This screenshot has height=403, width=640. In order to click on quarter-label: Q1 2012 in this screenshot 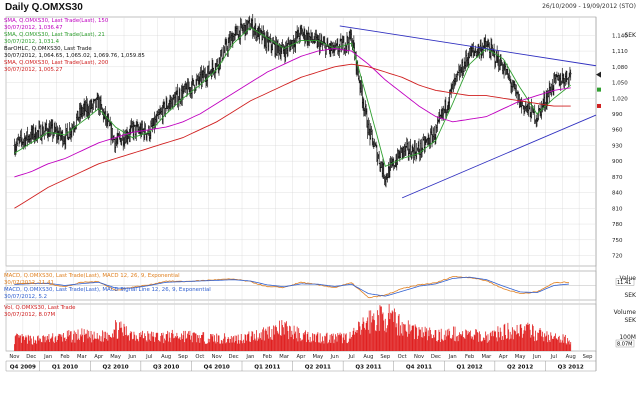, I will do `click(469, 368)`.